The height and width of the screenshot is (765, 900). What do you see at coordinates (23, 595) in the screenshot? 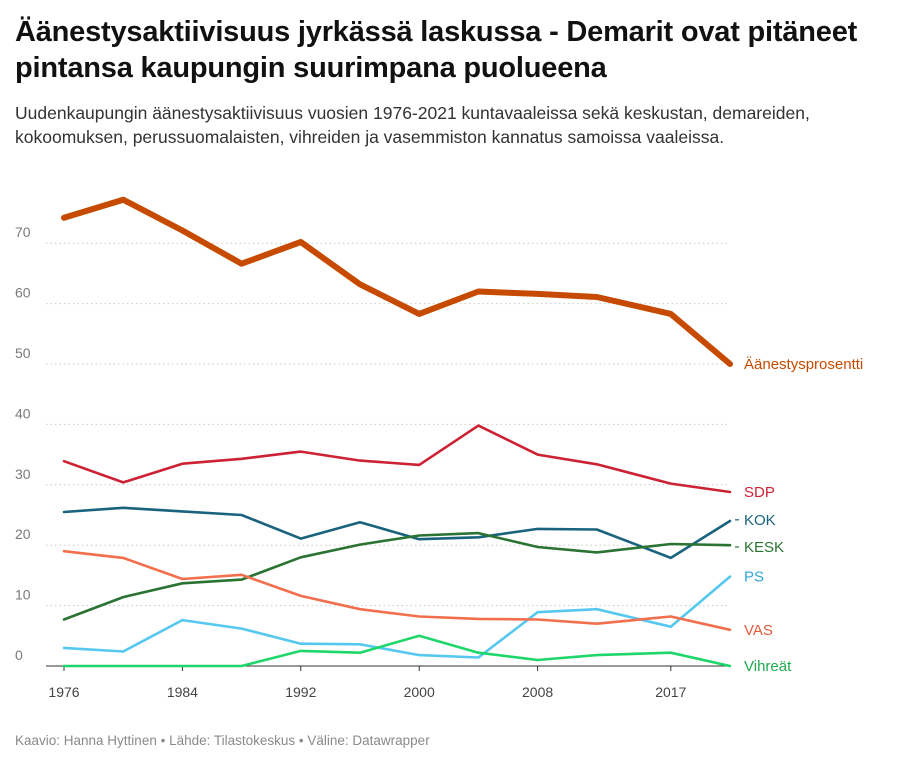
I see `y-tick-label: 10` at bounding box center [23, 595].